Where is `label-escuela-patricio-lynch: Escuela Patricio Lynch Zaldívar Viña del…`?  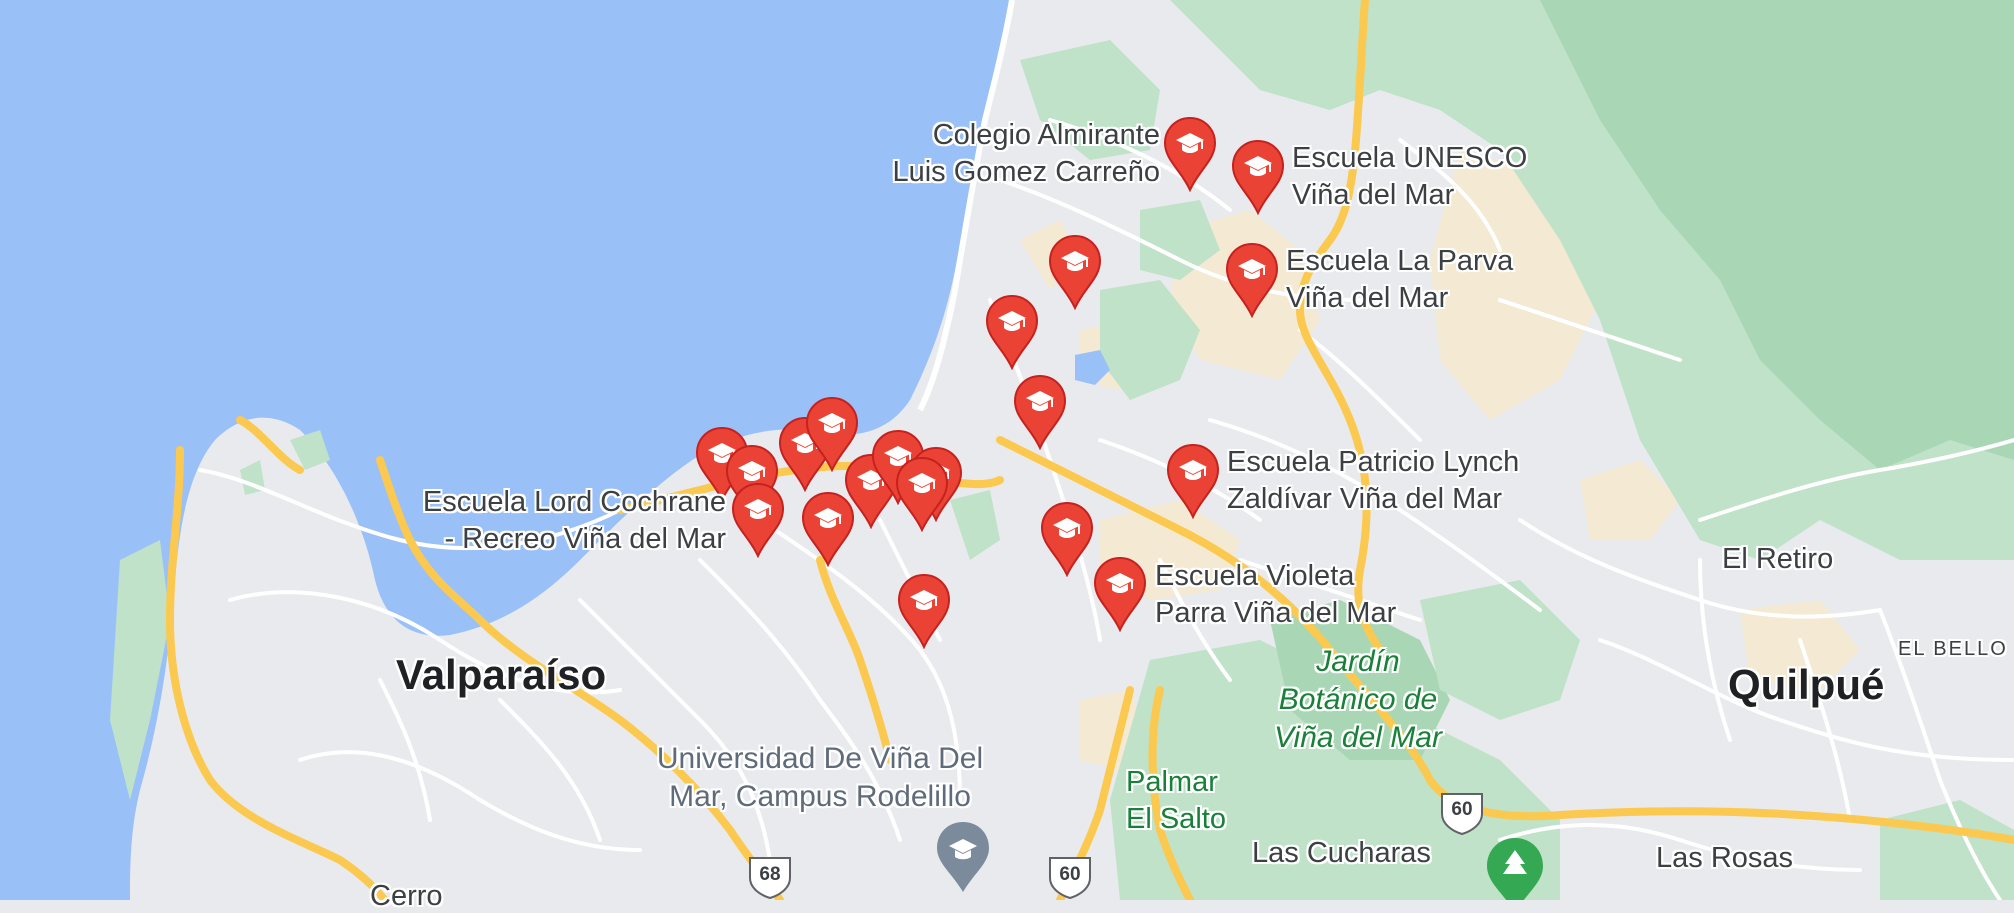 label-escuela-patricio-lynch: Escuela Patricio Lynch Zaldívar Viña del… is located at coordinates (1373, 481).